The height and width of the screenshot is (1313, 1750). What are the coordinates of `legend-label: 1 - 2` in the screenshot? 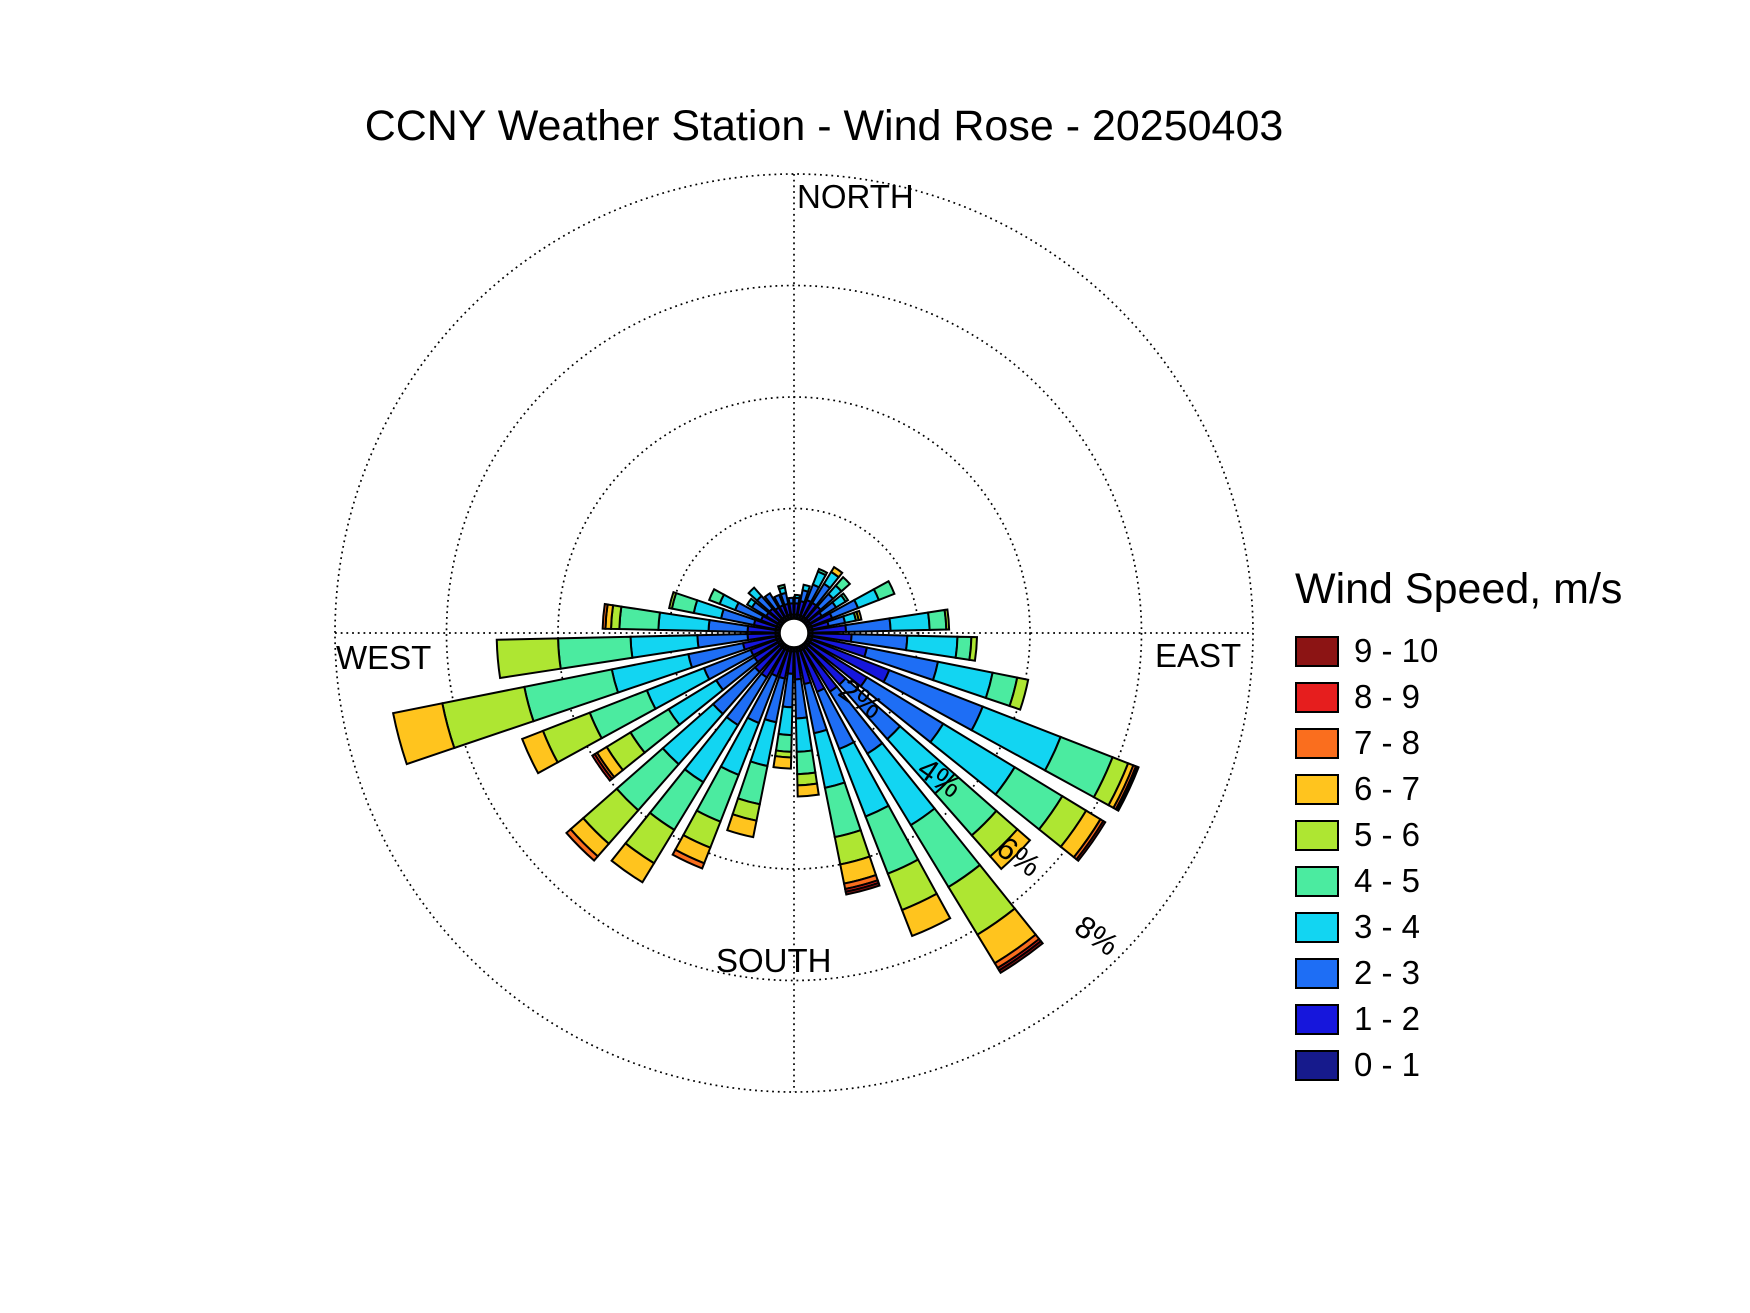 It's located at (1387, 1018).